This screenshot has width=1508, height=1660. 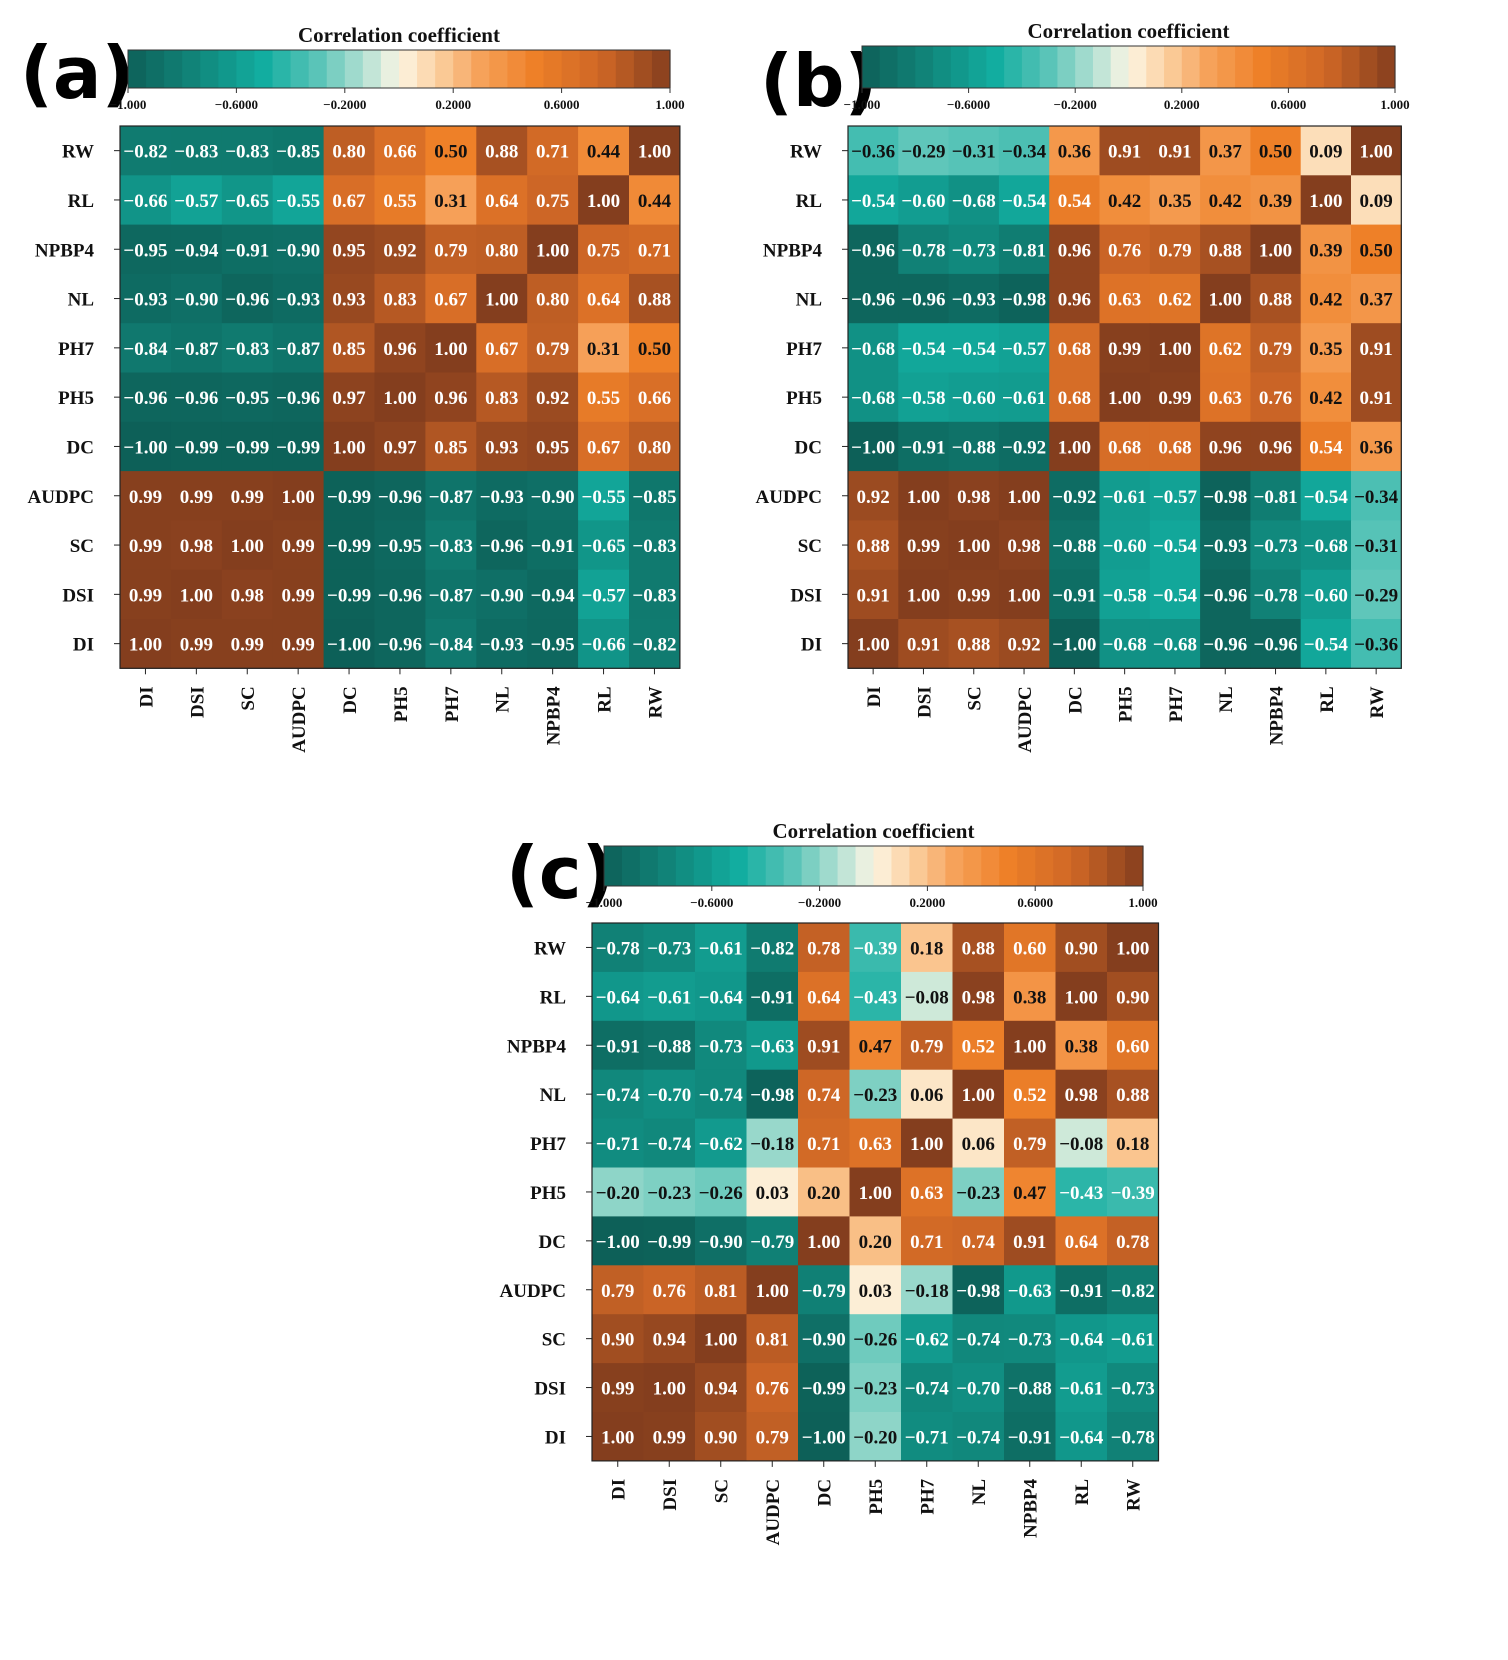 What do you see at coordinates (669, 1193) in the screenshot?
I see `cell-value-label: −0.23` at bounding box center [669, 1193].